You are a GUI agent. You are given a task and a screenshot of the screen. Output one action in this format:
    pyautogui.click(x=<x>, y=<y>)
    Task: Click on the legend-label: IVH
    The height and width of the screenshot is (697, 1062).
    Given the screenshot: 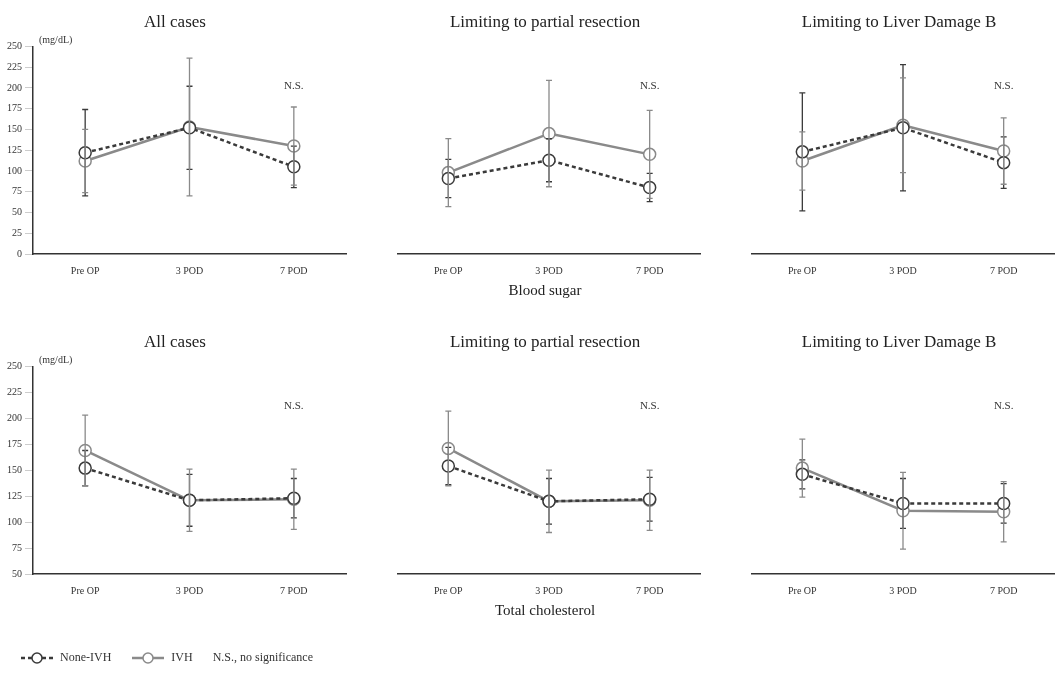 What is the action you would take?
    pyautogui.click(x=182, y=657)
    